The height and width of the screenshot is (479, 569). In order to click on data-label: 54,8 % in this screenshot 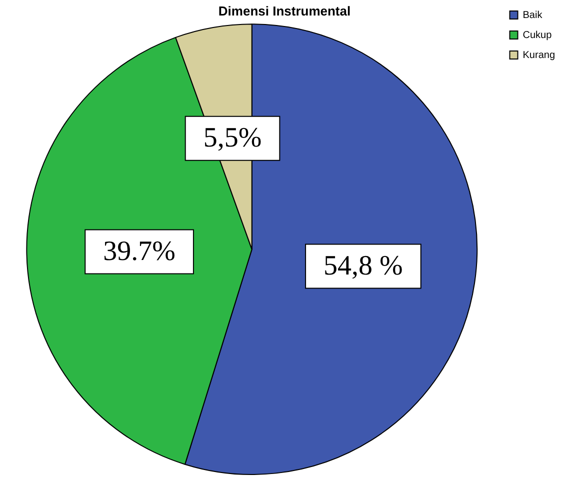, I will do `click(363, 266)`.